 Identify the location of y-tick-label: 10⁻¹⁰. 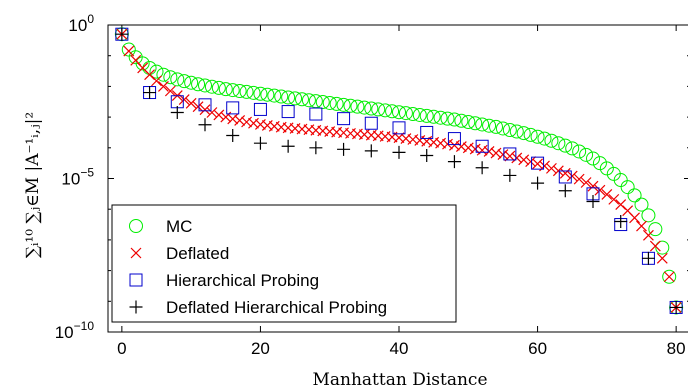
(75, 330).